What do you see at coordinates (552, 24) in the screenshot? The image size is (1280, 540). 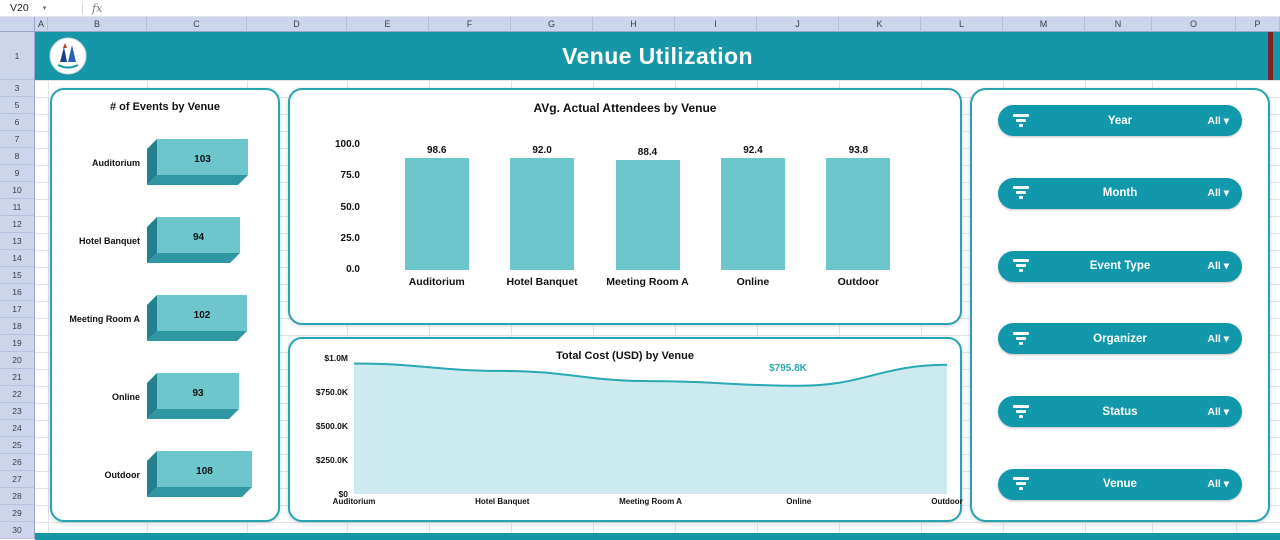 I see `column-header-g: G` at bounding box center [552, 24].